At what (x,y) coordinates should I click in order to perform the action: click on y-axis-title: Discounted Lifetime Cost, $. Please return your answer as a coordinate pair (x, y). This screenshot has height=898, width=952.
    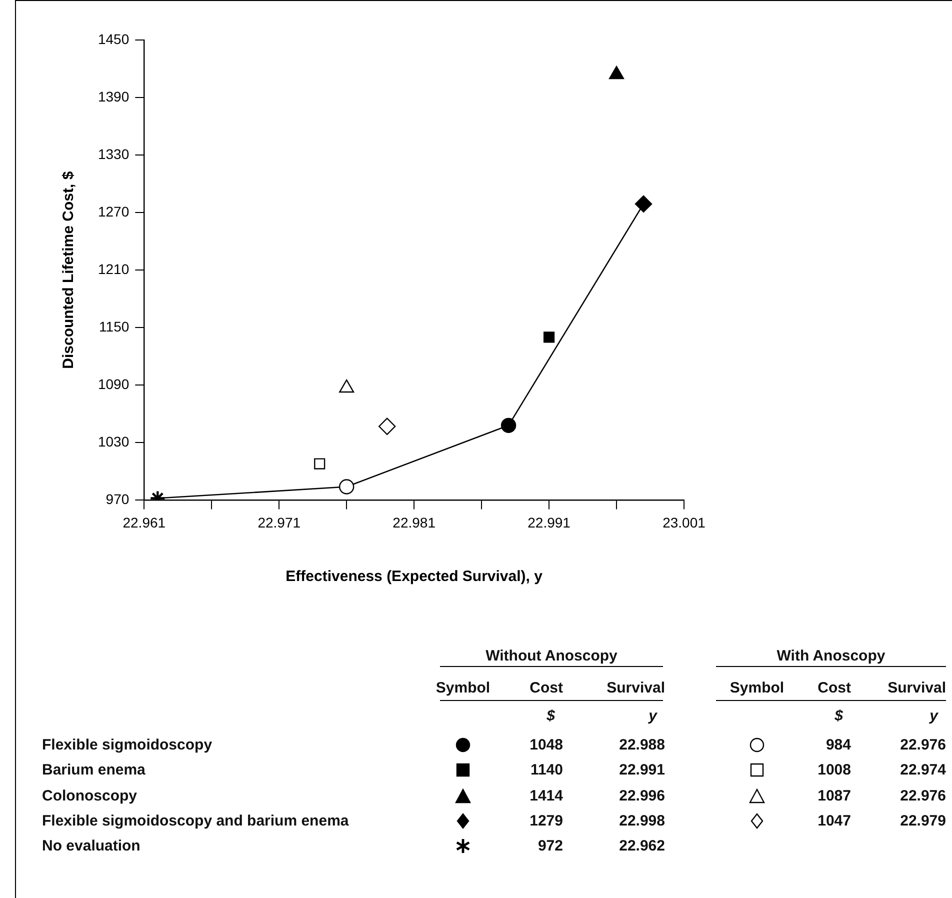
    Looking at the image, I should click on (69, 269).